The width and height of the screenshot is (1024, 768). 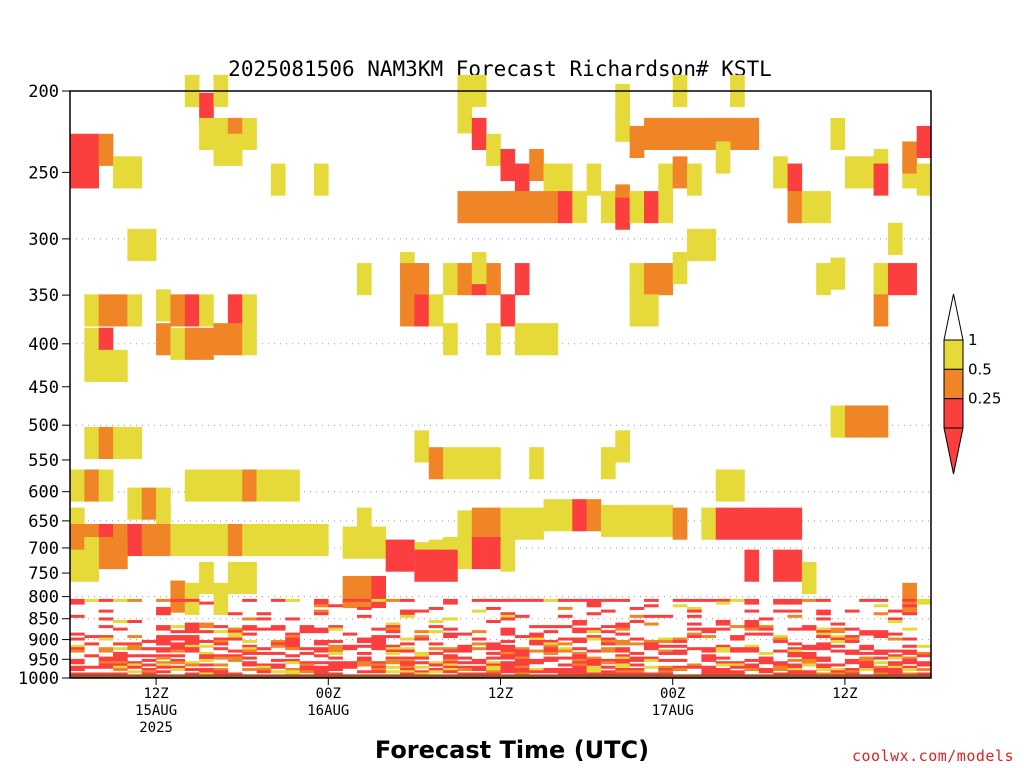 I want to click on y-tick-label: 650, so click(x=43, y=522).